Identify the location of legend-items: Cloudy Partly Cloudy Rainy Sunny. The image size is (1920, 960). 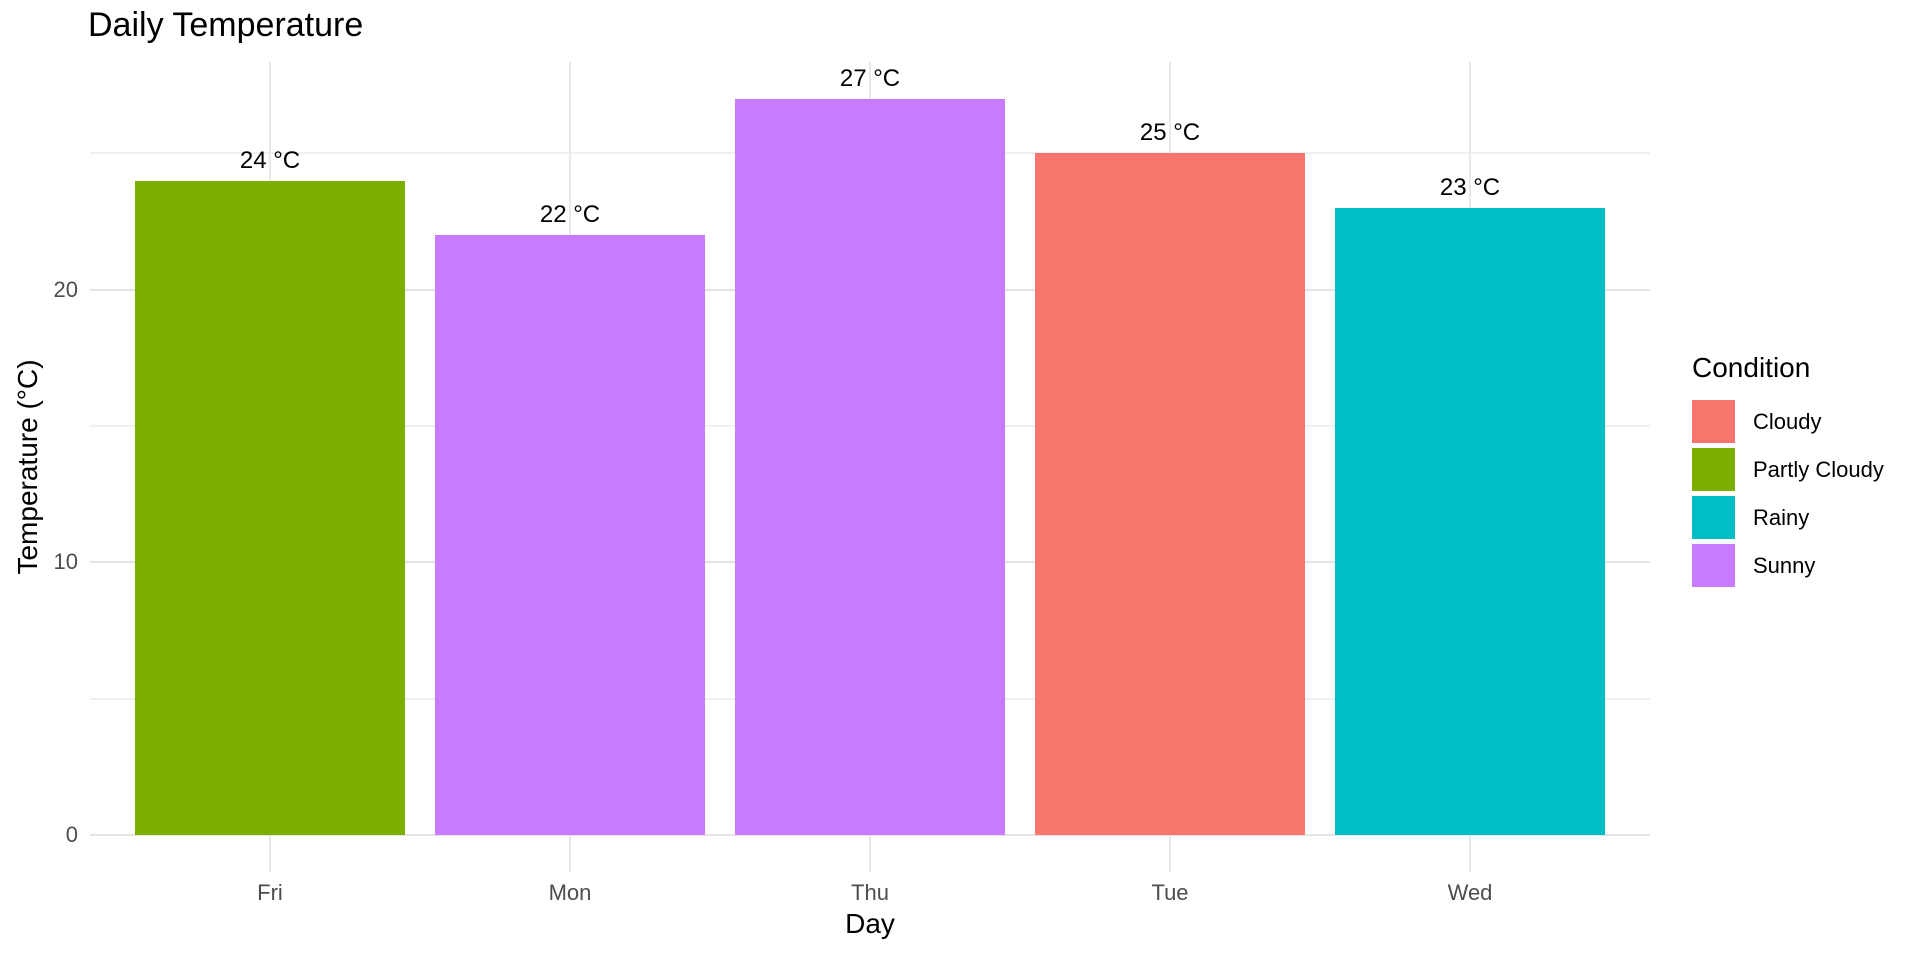
(1802, 493).